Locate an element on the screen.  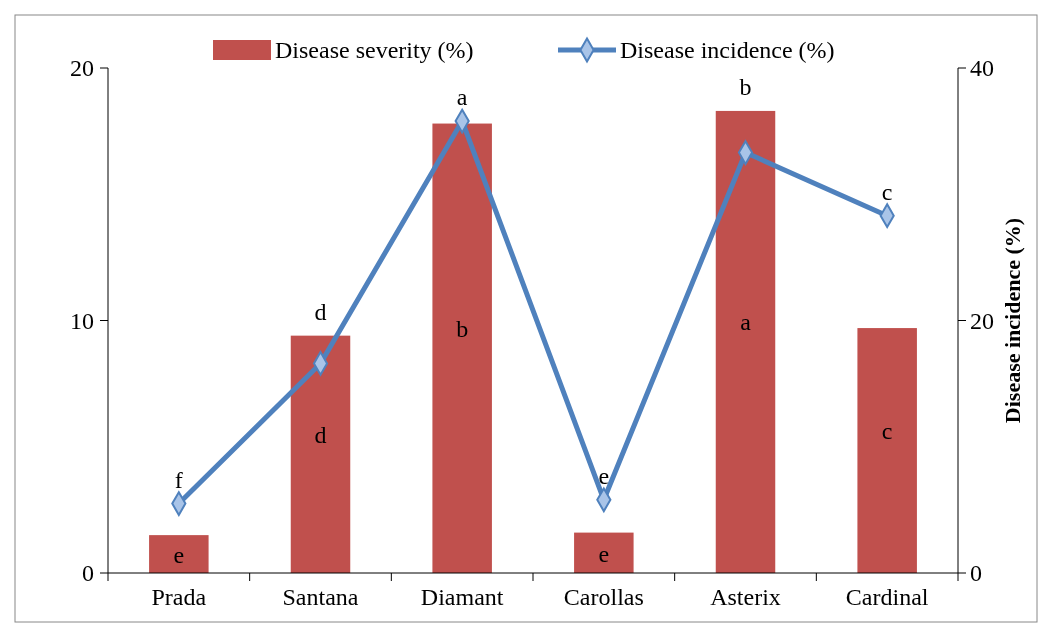
y2-tick-label: 0 is located at coordinates (976, 573).